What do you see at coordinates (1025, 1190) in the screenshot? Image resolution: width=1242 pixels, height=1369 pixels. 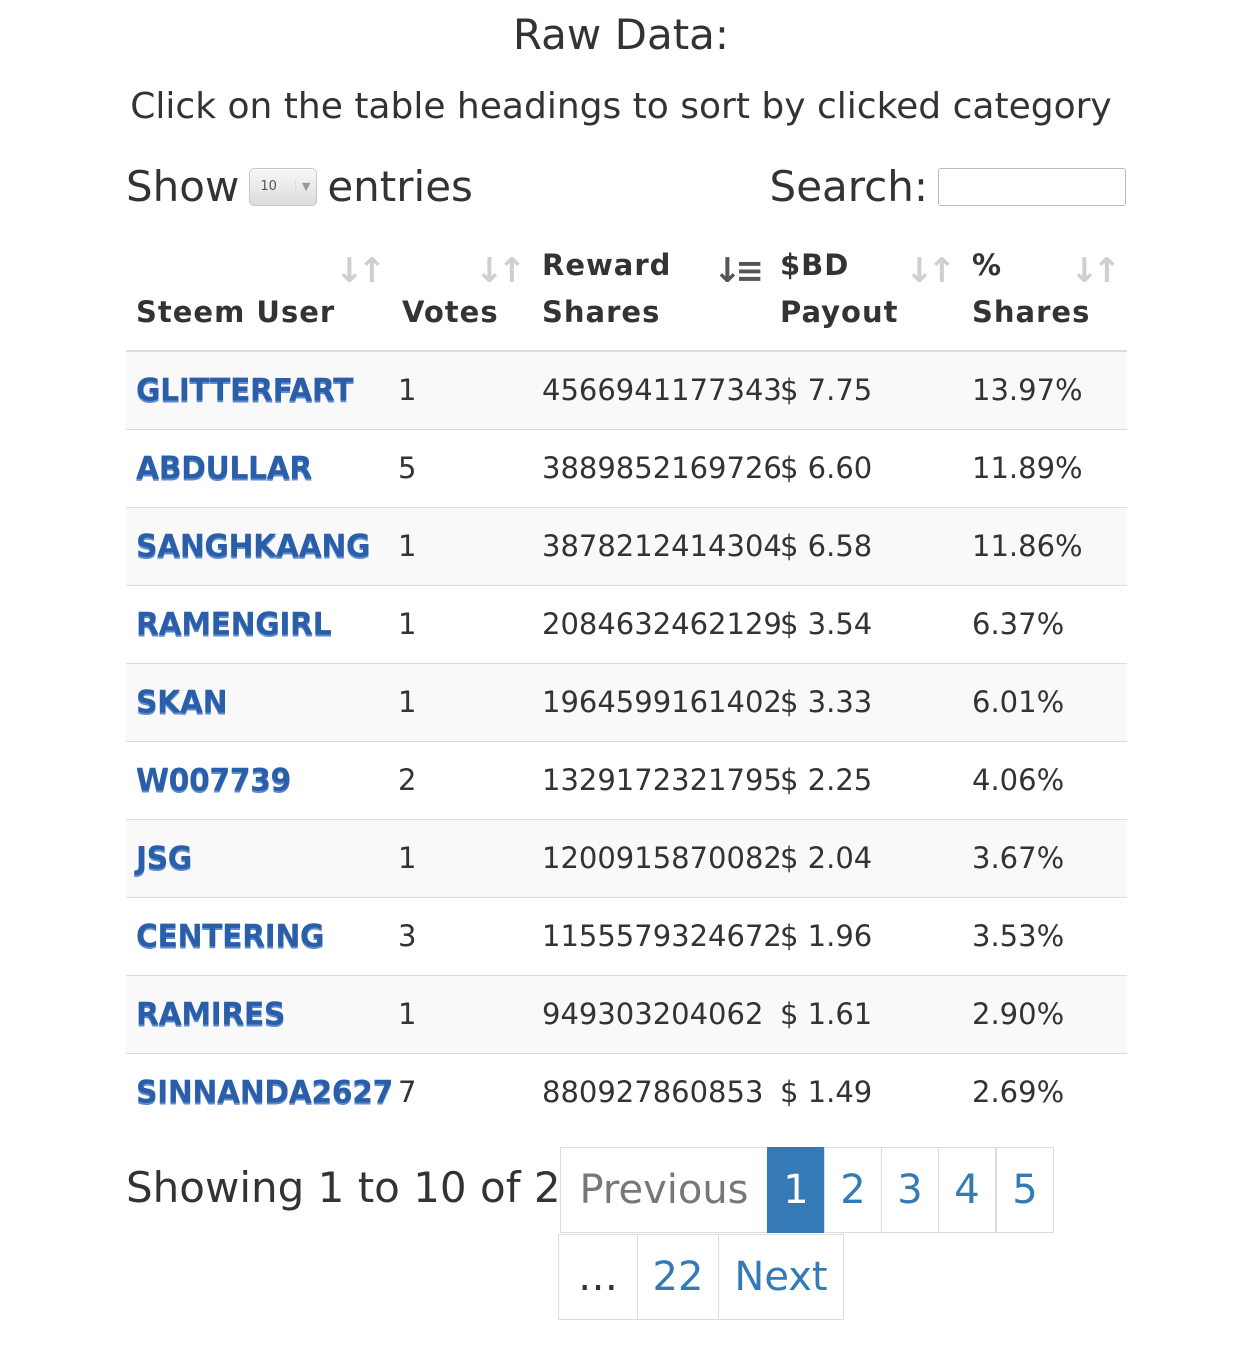 I see `page-button-5: 5` at bounding box center [1025, 1190].